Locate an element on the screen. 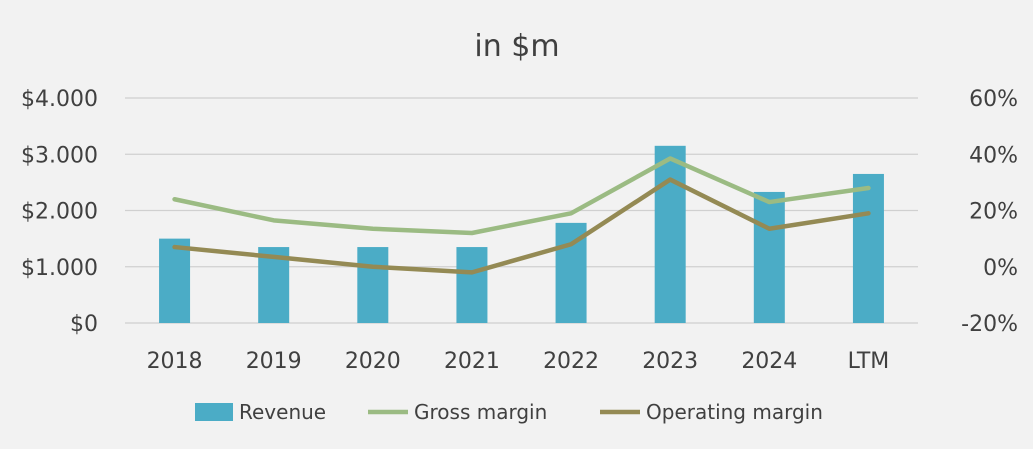  y-left-tick-label: $4.000 is located at coordinates (59, 99).